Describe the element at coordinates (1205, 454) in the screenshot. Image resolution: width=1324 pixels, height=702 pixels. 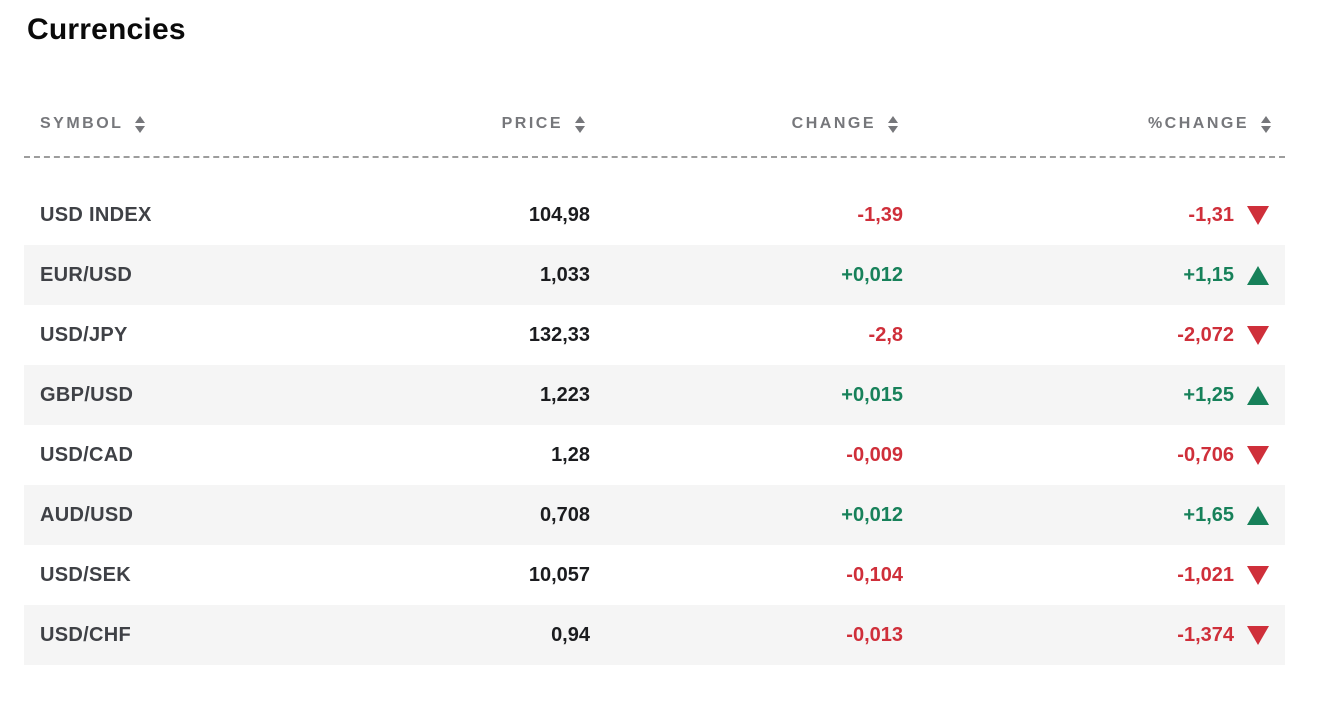
I see `pct-change-value: -0,706` at that location.